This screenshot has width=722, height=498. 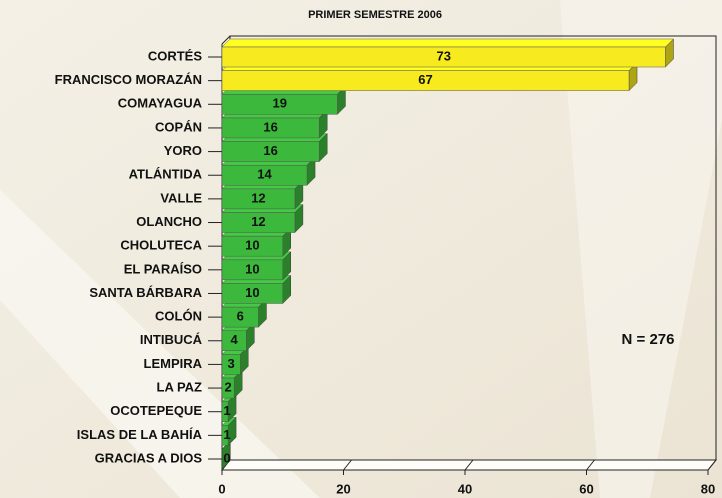 I want to click on y-axis-depth, so click(x=226, y=40).